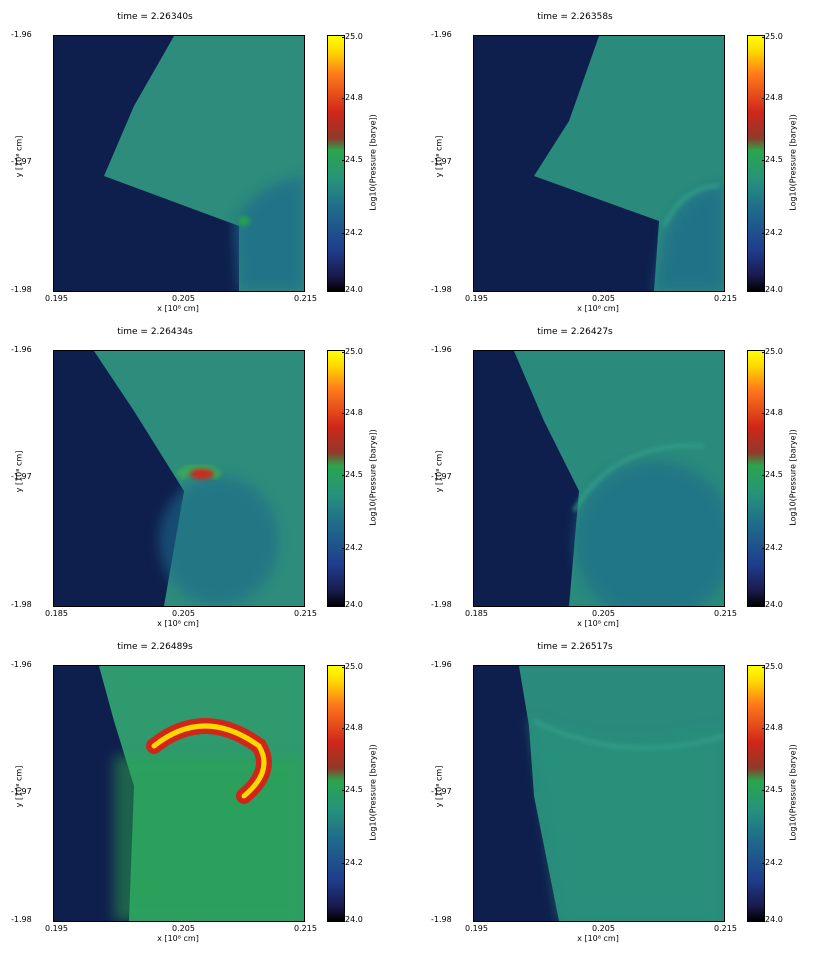 Image resolution: width=830 pixels, height=965 pixels. What do you see at coordinates (575, 17) in the screenshot?
I see `chart-title: time = 2.26358s` at bounding box center [575, 17].